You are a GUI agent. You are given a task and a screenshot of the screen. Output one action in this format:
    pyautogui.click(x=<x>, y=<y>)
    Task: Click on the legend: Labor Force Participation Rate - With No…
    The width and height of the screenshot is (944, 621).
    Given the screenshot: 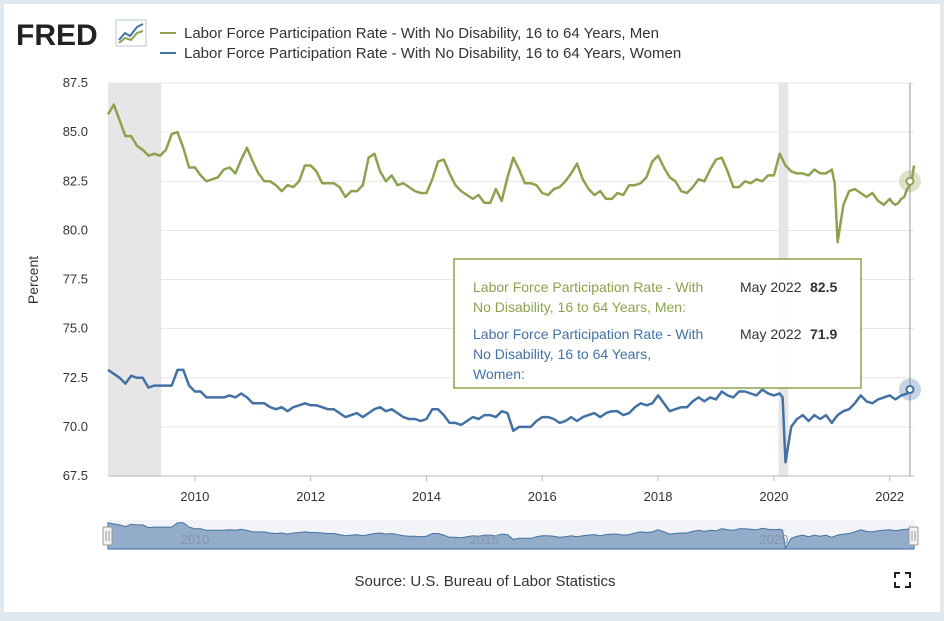 What is the action you would take?
    pyautogui.click(x=420, y=43)
    